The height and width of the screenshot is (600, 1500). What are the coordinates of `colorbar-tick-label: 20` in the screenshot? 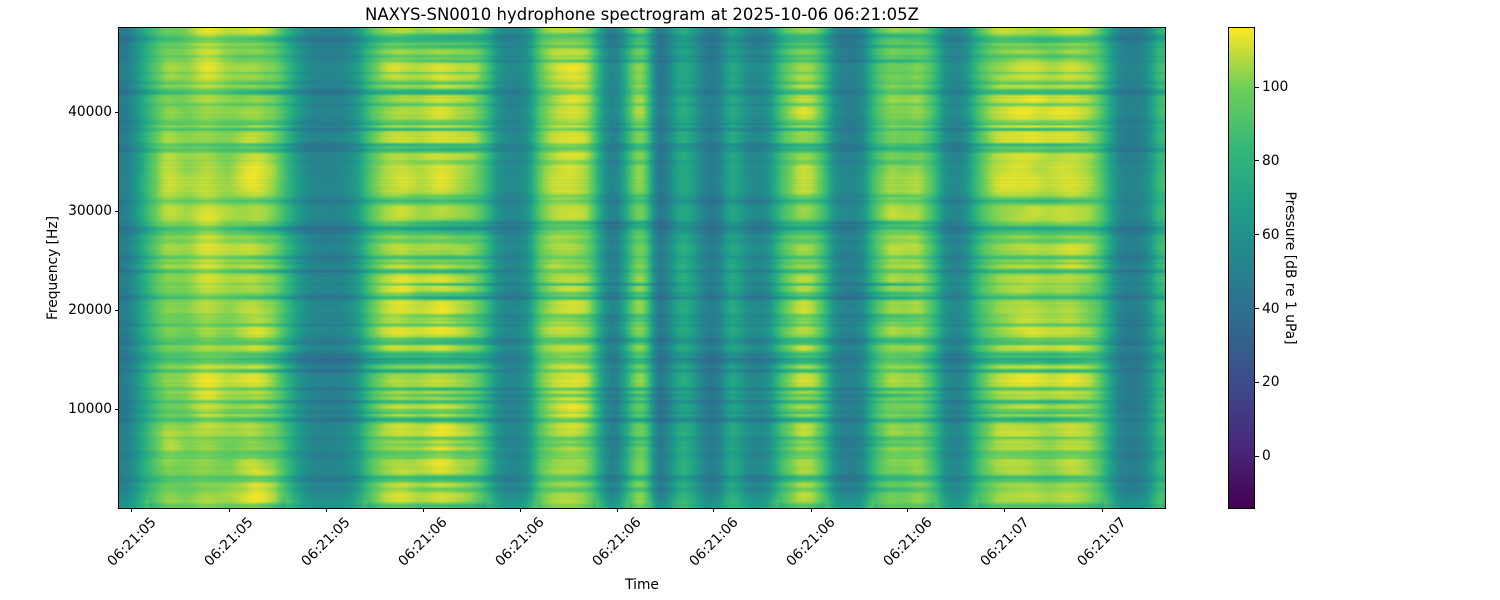 It's located at (1271, 382).